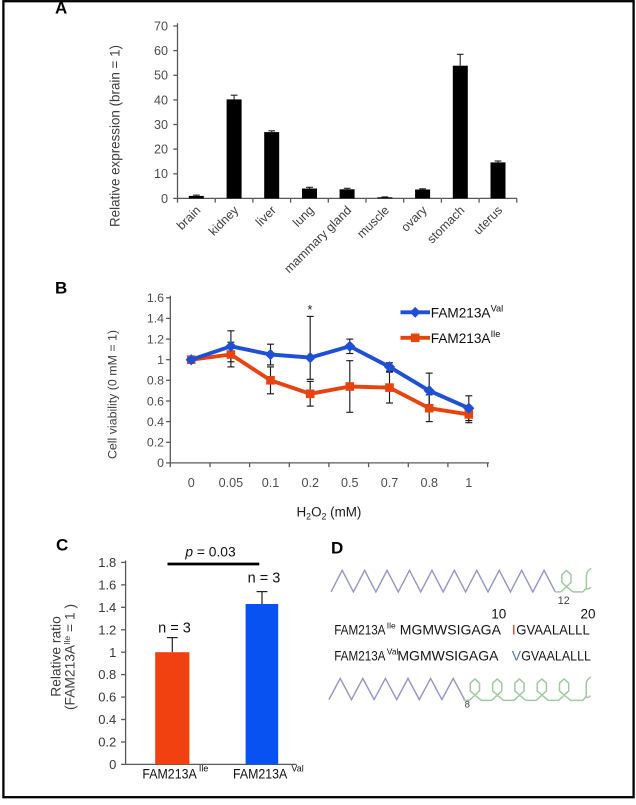 The image size is (636, 805). I want to click on svg-text: C, so click(62, 545).